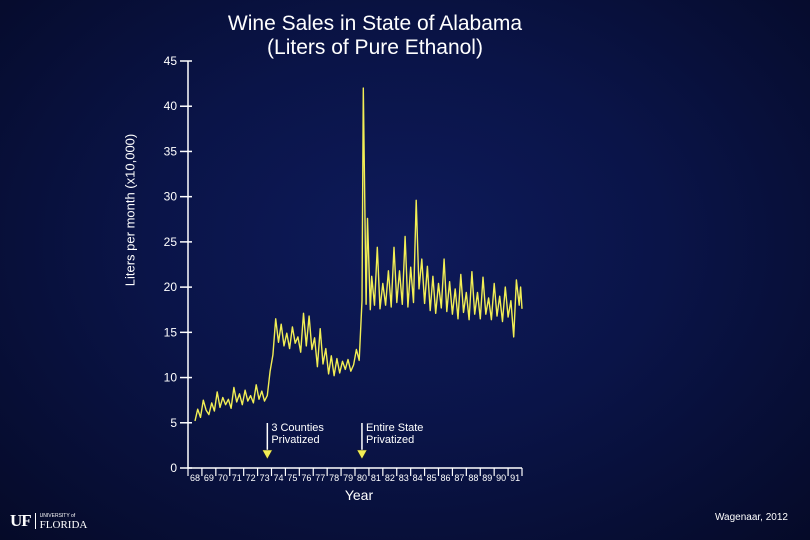  Describe the element at coordinates (418, 478) in the screenshot. I see `x-tick-label: 84` at that location.